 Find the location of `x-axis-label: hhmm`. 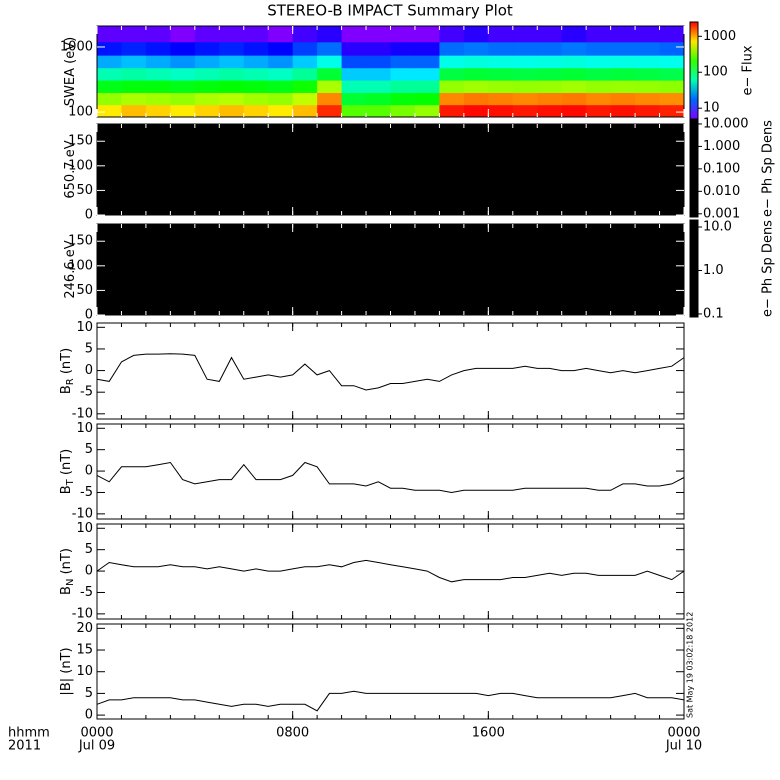

x-axis-label: hhmm is located at coordinates (29, 733).